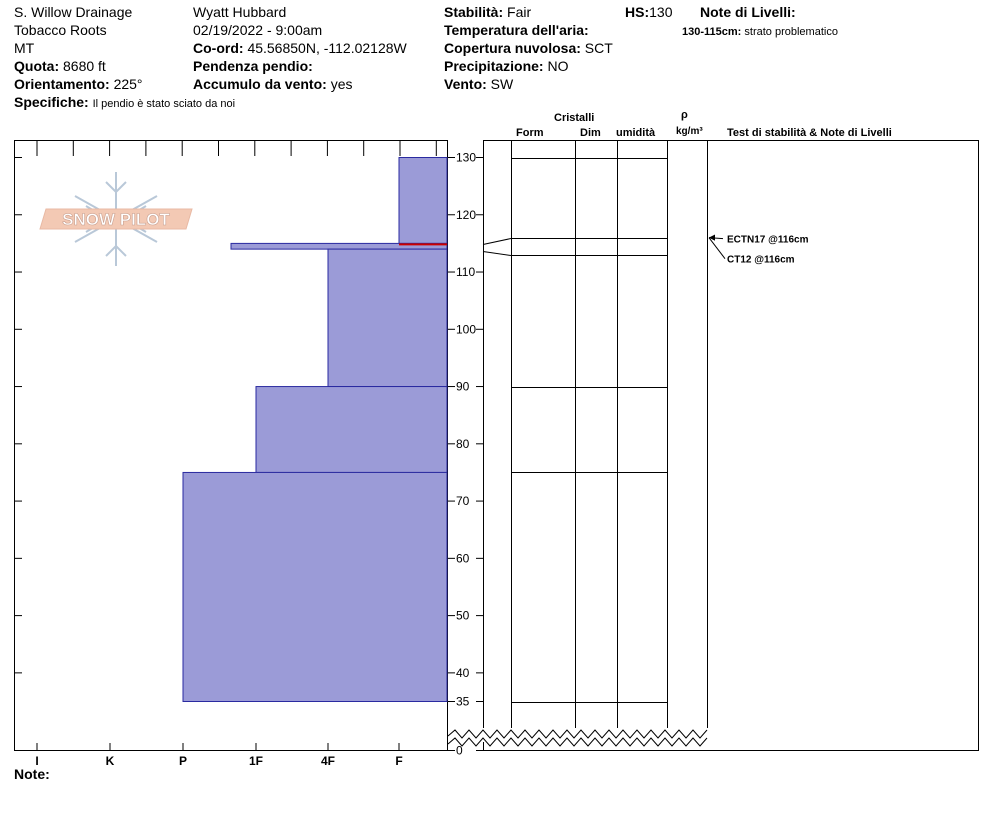 The image size is (994, 840). What do you see at coordinates (809, 133) in the screenshot?
I see `stability-tests-header: Test di stabilità & Note di Livelli` at bounding box center [809, 133].